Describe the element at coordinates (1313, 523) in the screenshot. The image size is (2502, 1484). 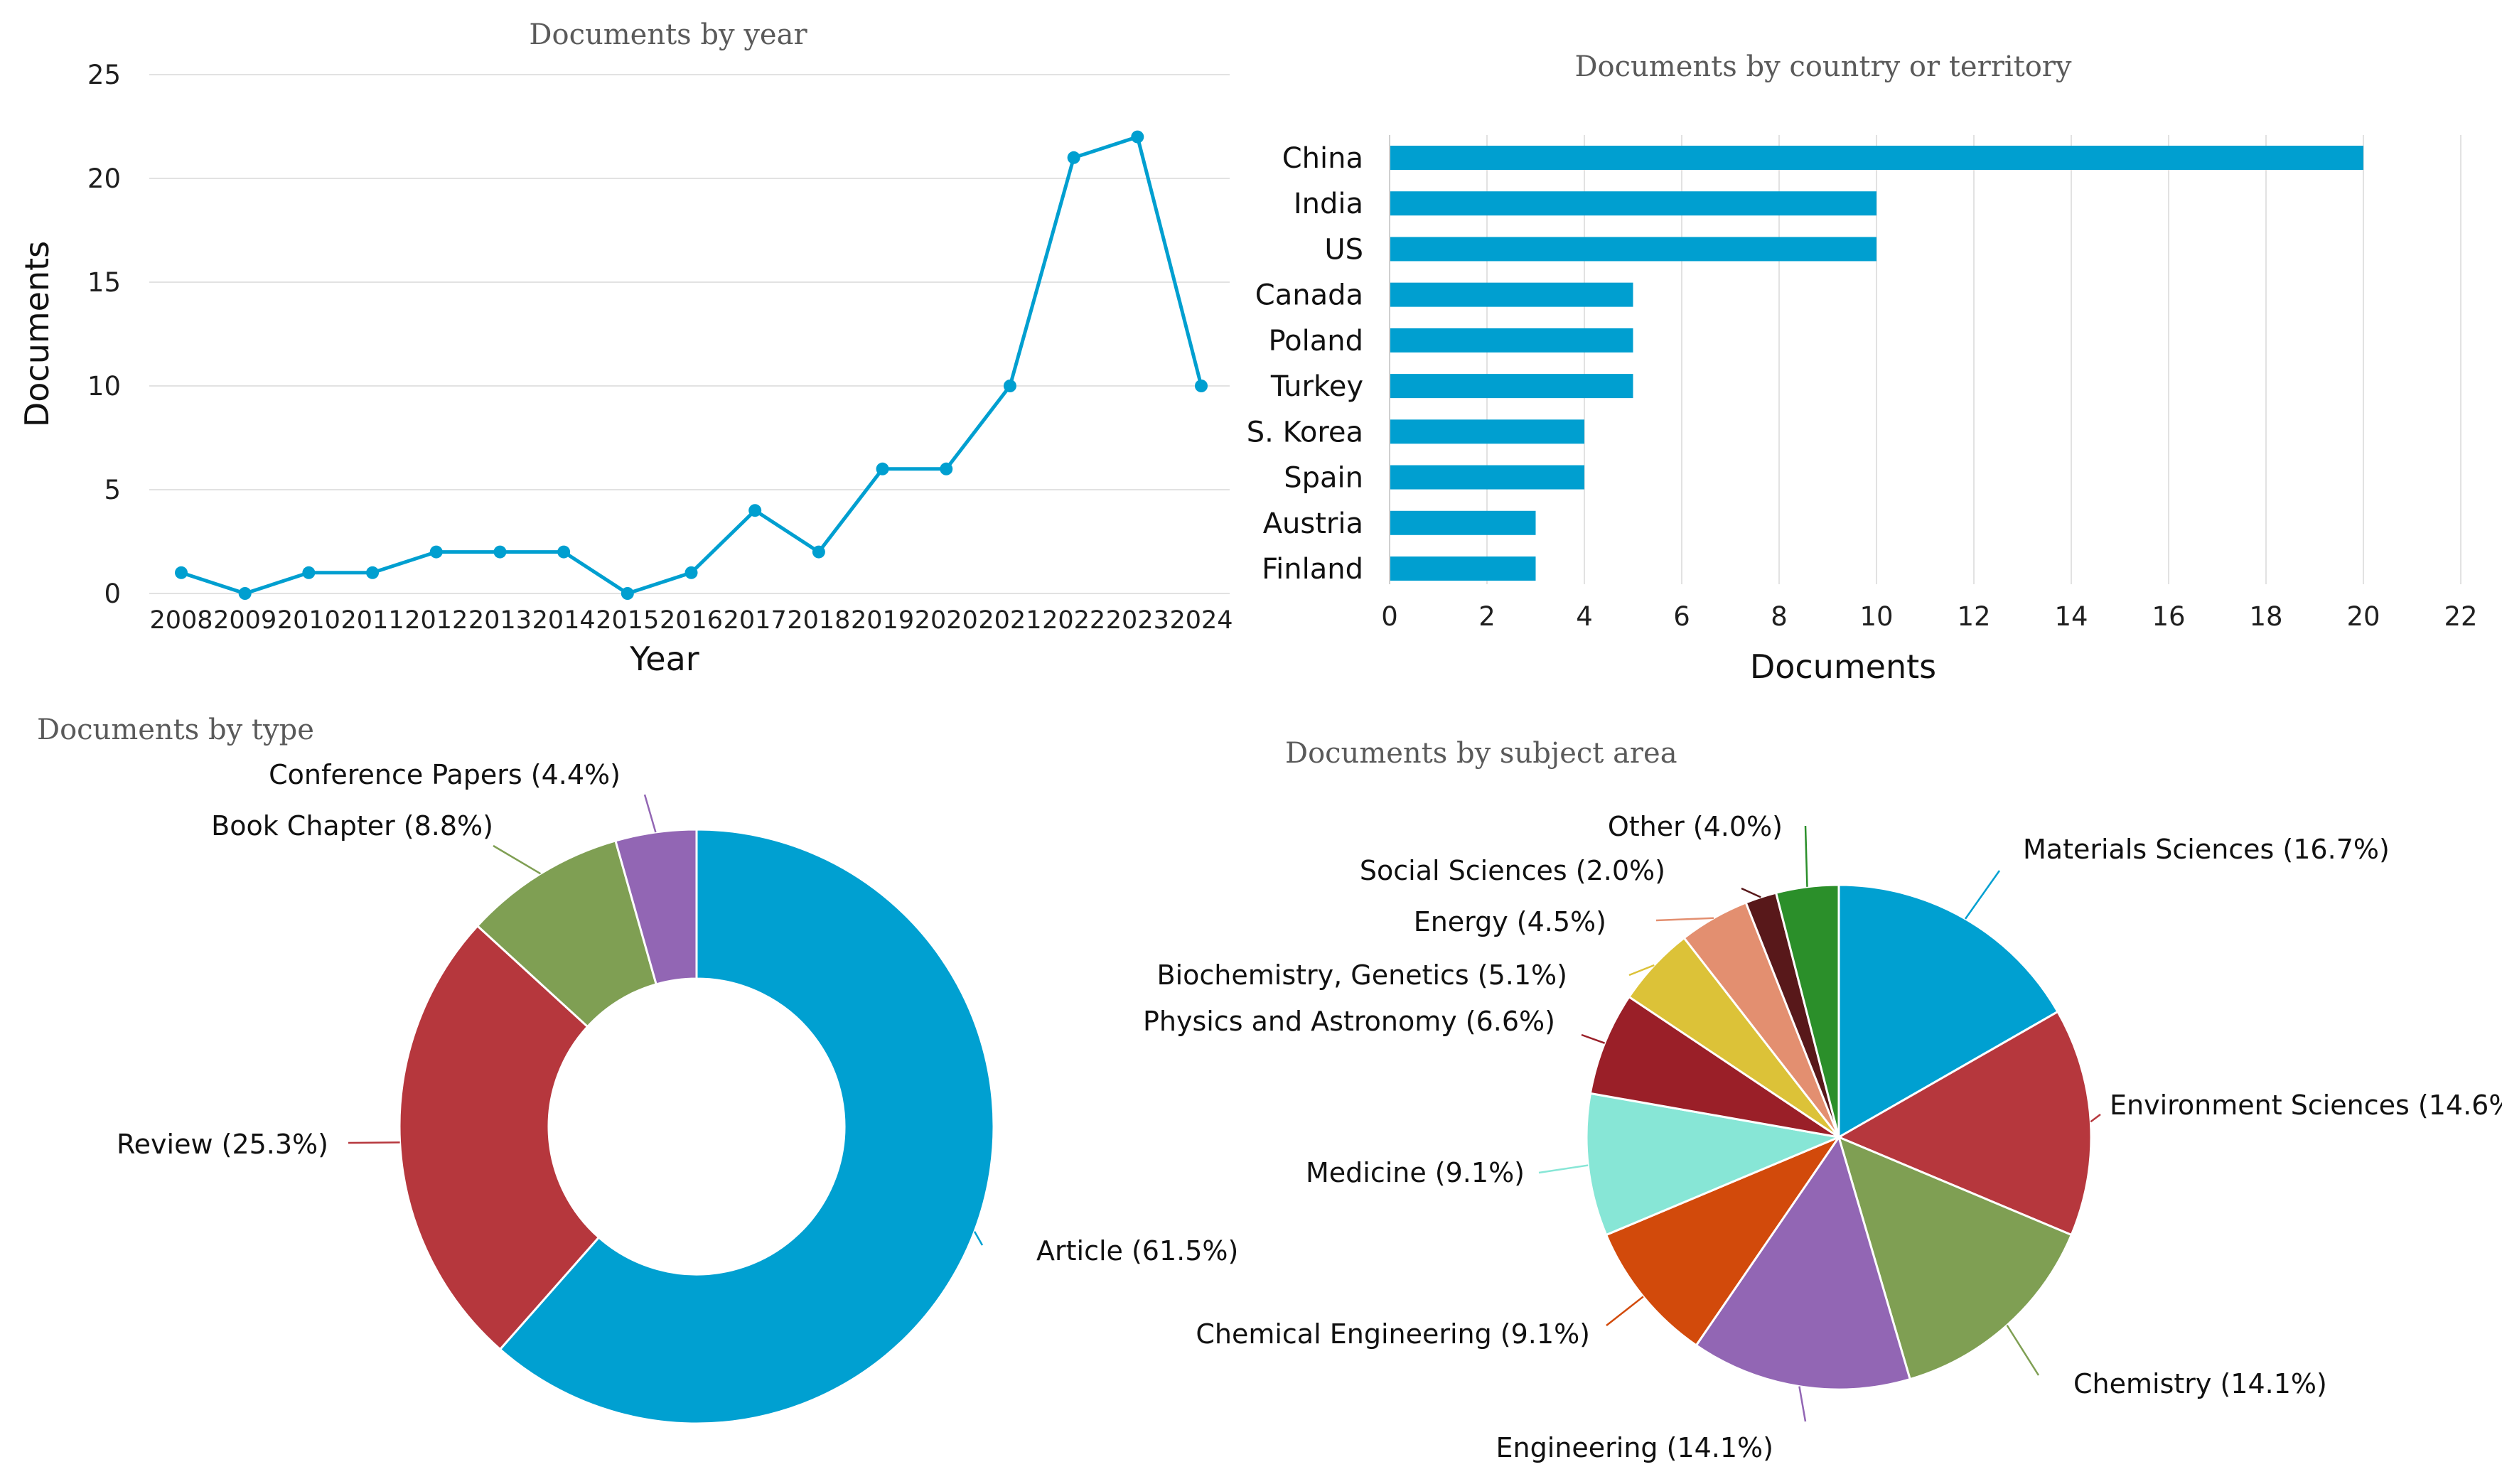
I see `country-category-label: Austria` at that location.